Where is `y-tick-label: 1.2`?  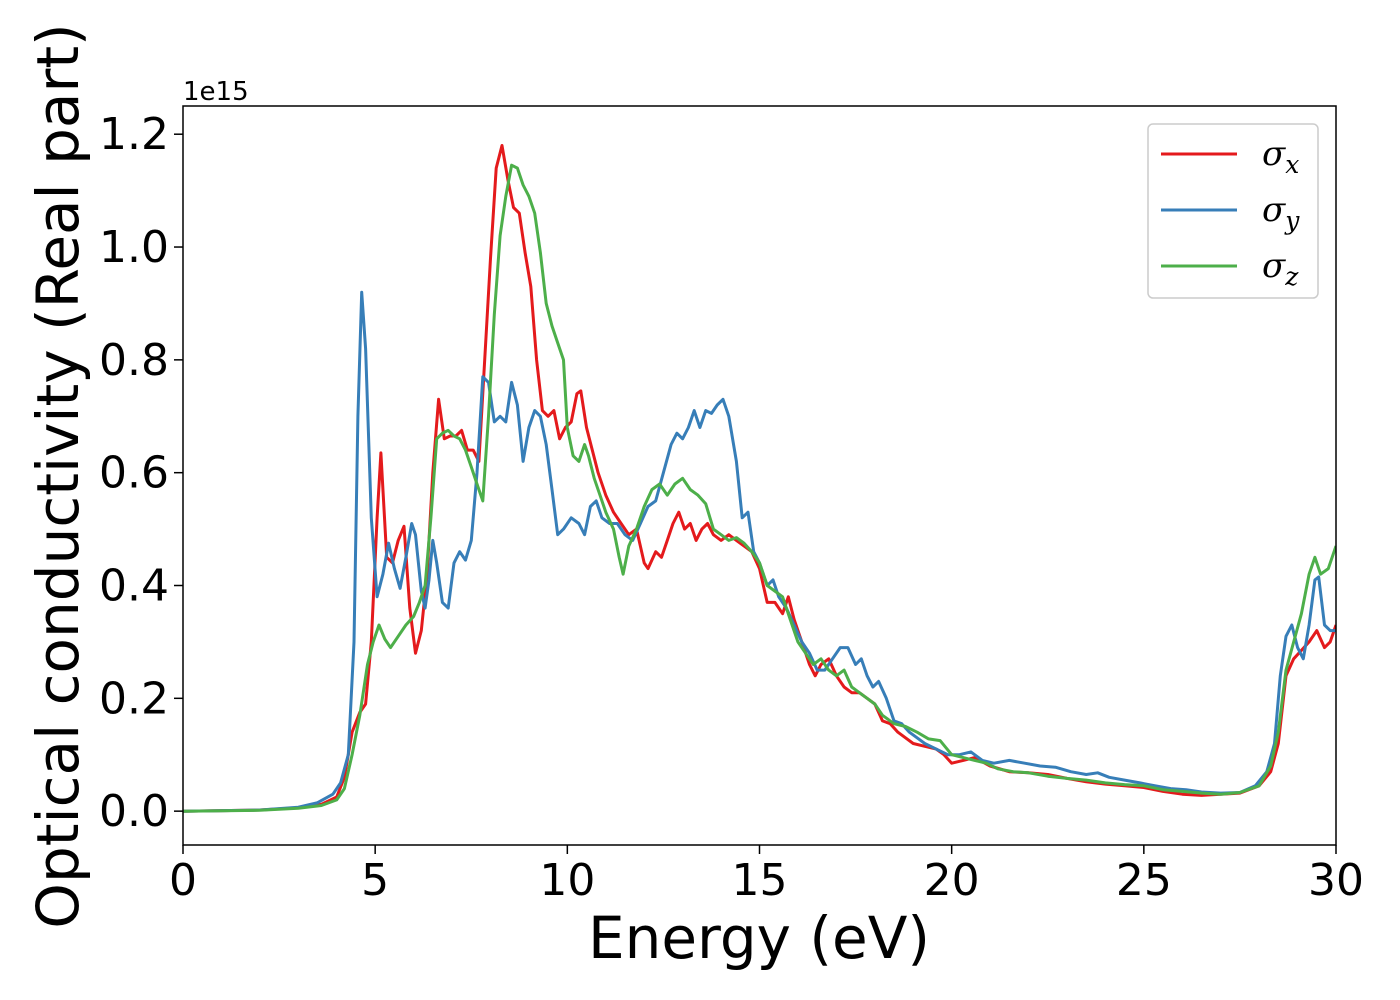
y-tick-label: 1.2 is located at coordinates (134, 134).